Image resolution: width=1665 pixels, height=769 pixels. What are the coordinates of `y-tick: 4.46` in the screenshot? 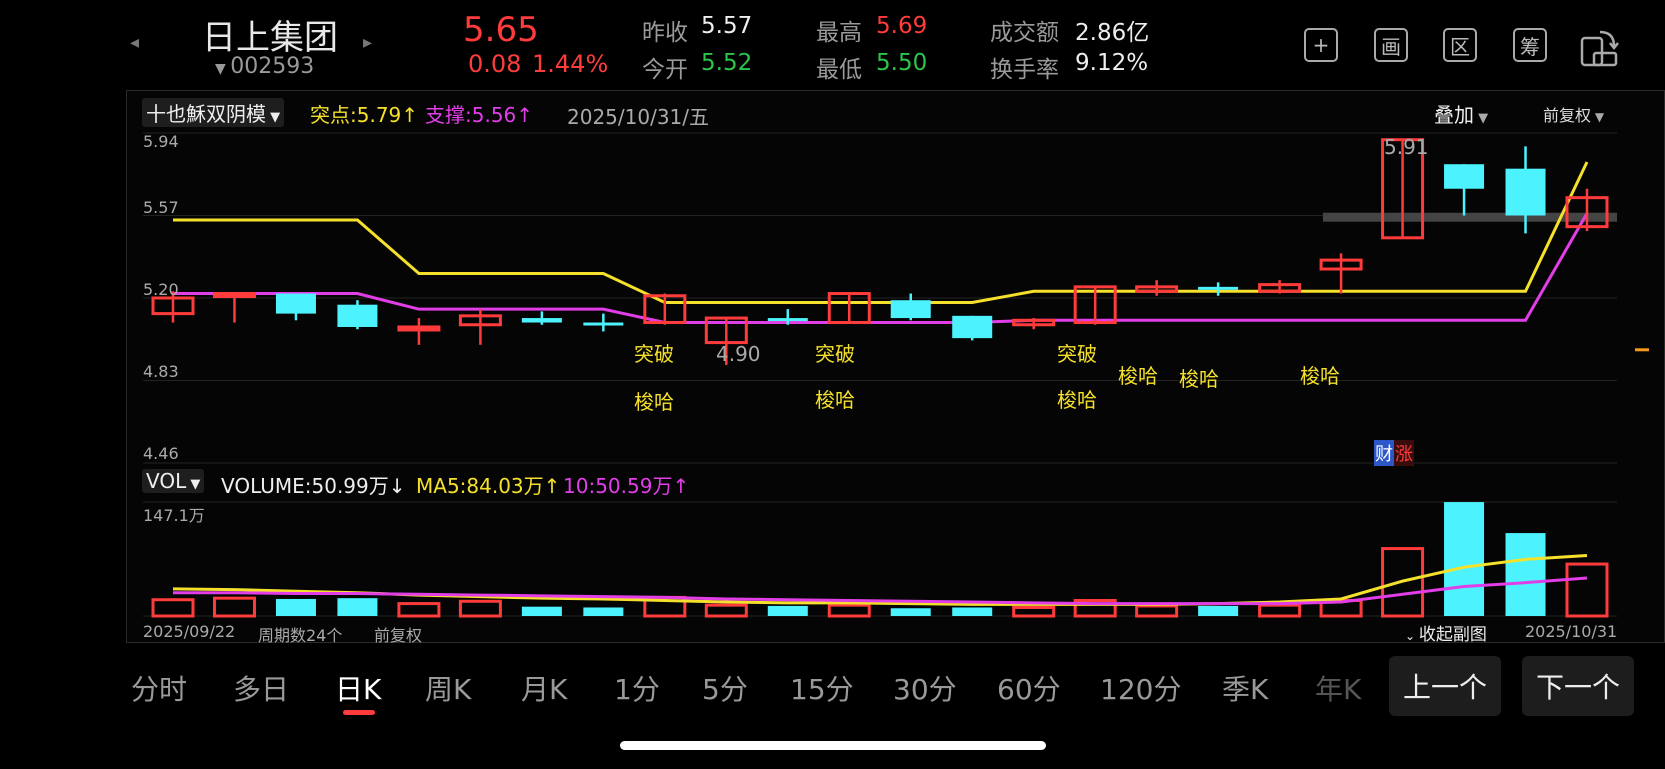 It's located at (161, 453).